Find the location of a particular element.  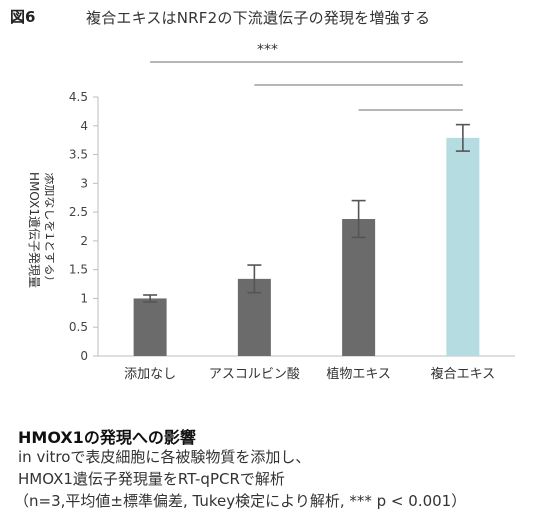

caption-line-1: in vitroで表皮細胞に各被験物質を添加し、 is located at coordinates (164, 457).